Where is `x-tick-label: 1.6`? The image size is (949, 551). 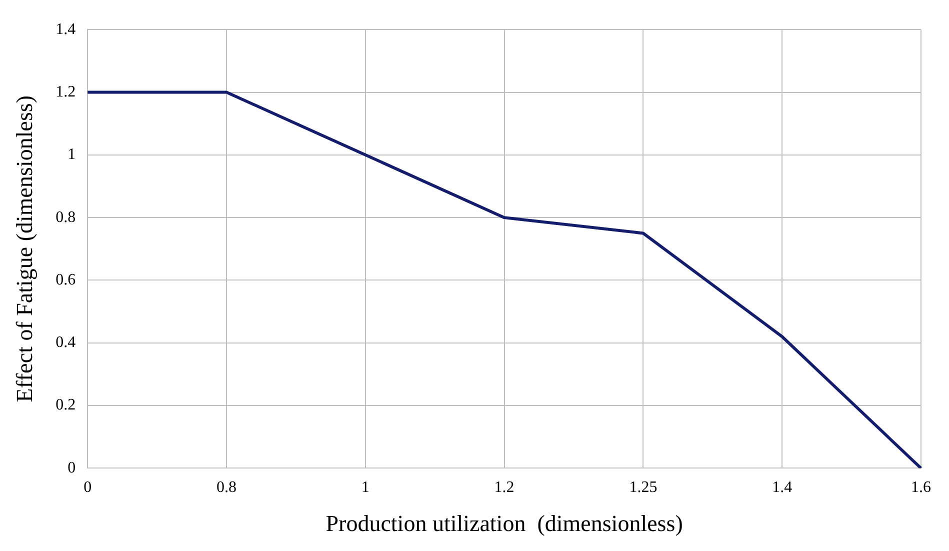
x-tick-label: 1.6 is located at coordinates (921, 487).